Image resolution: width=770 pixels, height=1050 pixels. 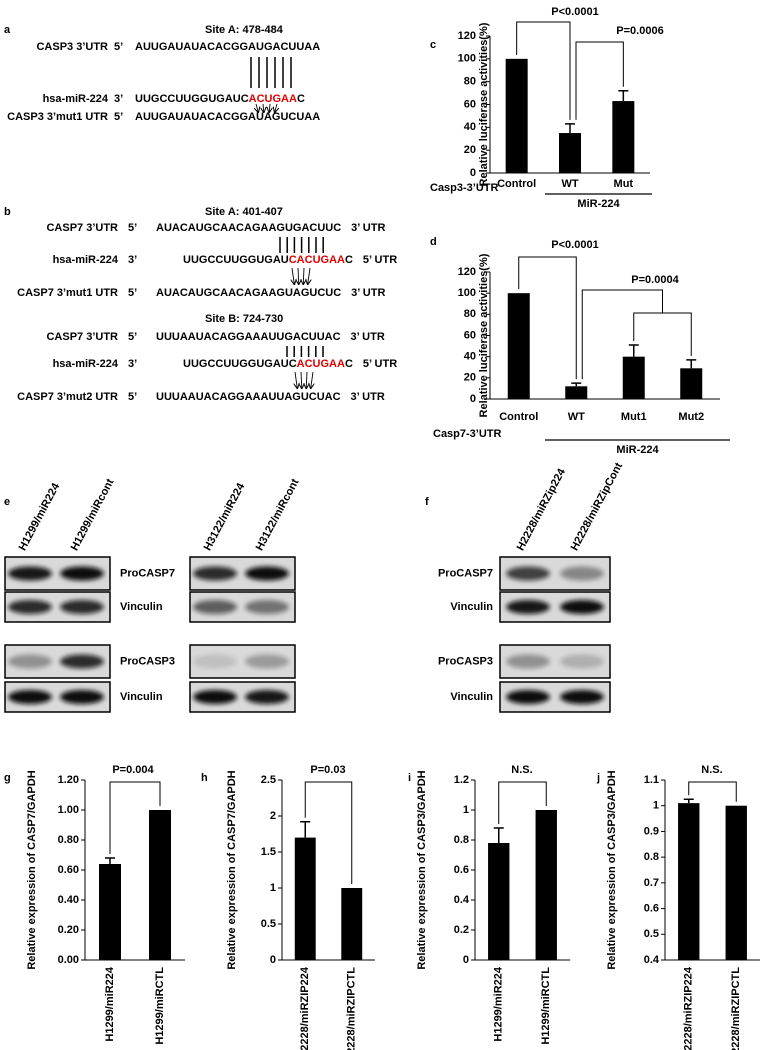 What do you see at coordinates (268, 852) in the screenshot?
I see `y-tick-label: 1.5` at bounding box center [268, 852].